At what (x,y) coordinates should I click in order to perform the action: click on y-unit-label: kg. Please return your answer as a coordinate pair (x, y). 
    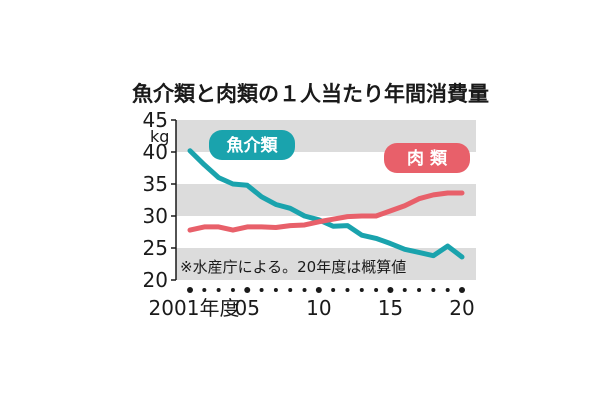
    Looking at the image, I should click on (159, 136).